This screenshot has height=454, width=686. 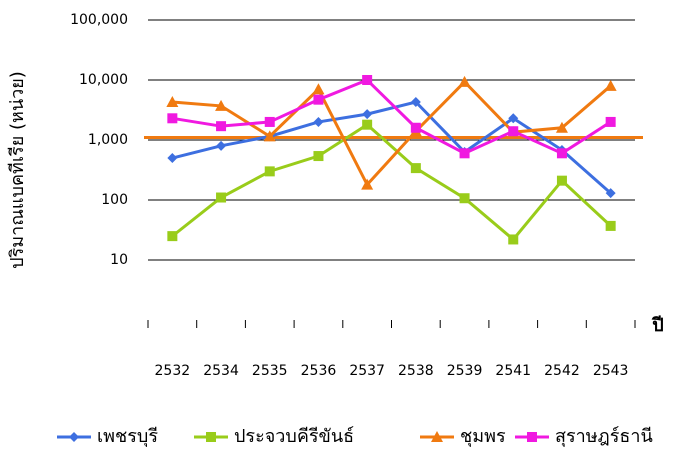 What do you see at coordinates (465, 371) in the screenshot?
I see `x-tick-label: 2539` at bounding box center [465, 371].